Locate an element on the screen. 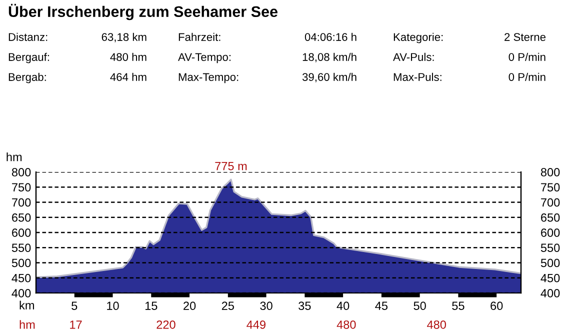  y-tick-label: 750 is located at coordinates (21, 187).